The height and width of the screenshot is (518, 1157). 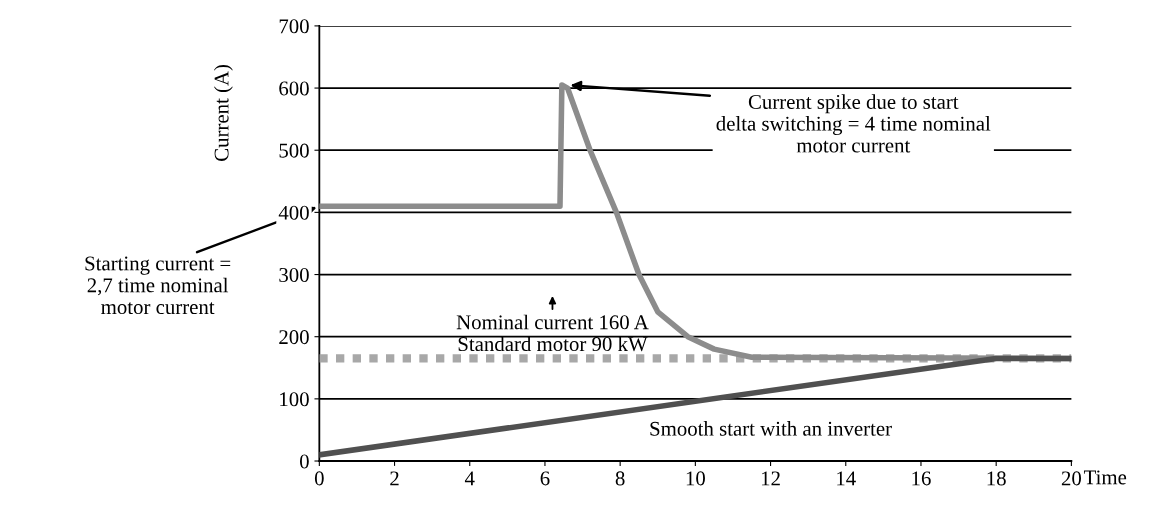 I want to click on x-tick-label: 8, so click(x=620, y=478).